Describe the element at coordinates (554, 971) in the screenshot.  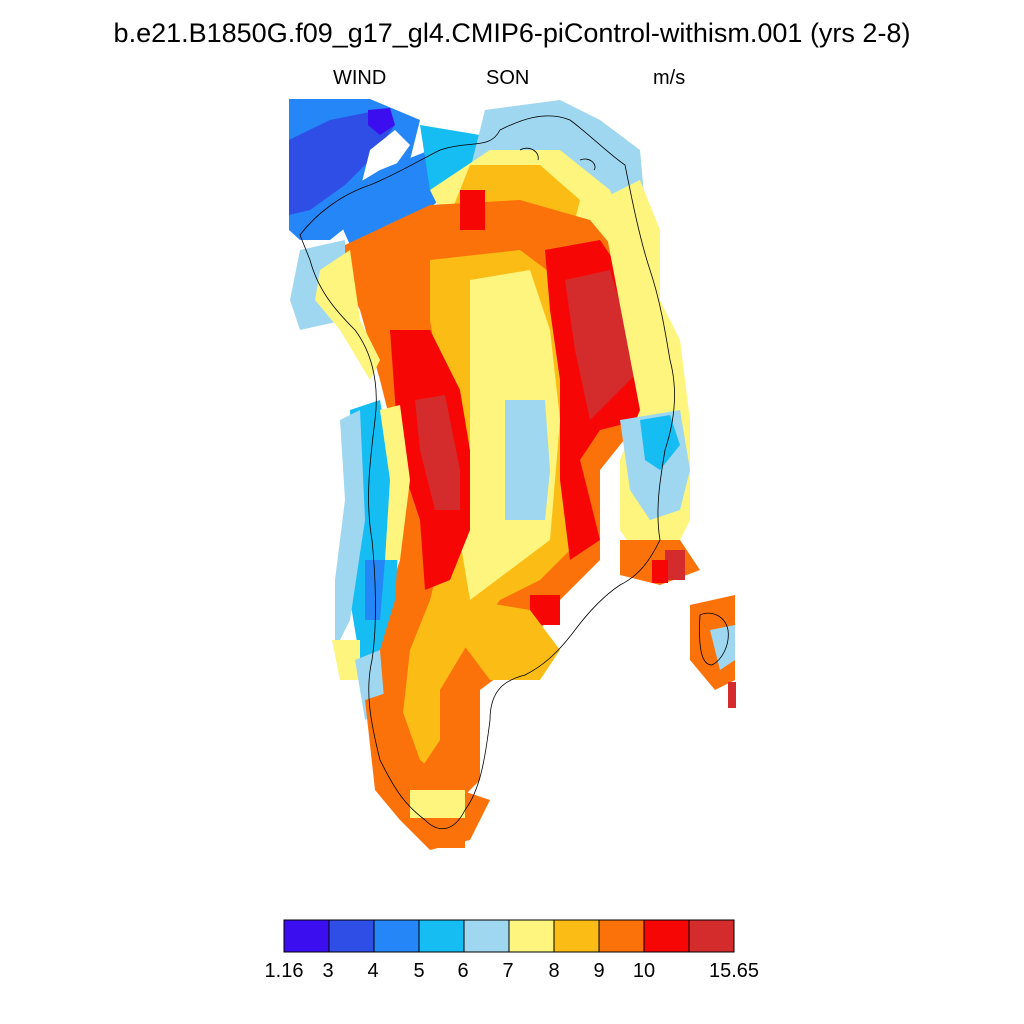
I see `colorbar-label-6: 8` at that location.